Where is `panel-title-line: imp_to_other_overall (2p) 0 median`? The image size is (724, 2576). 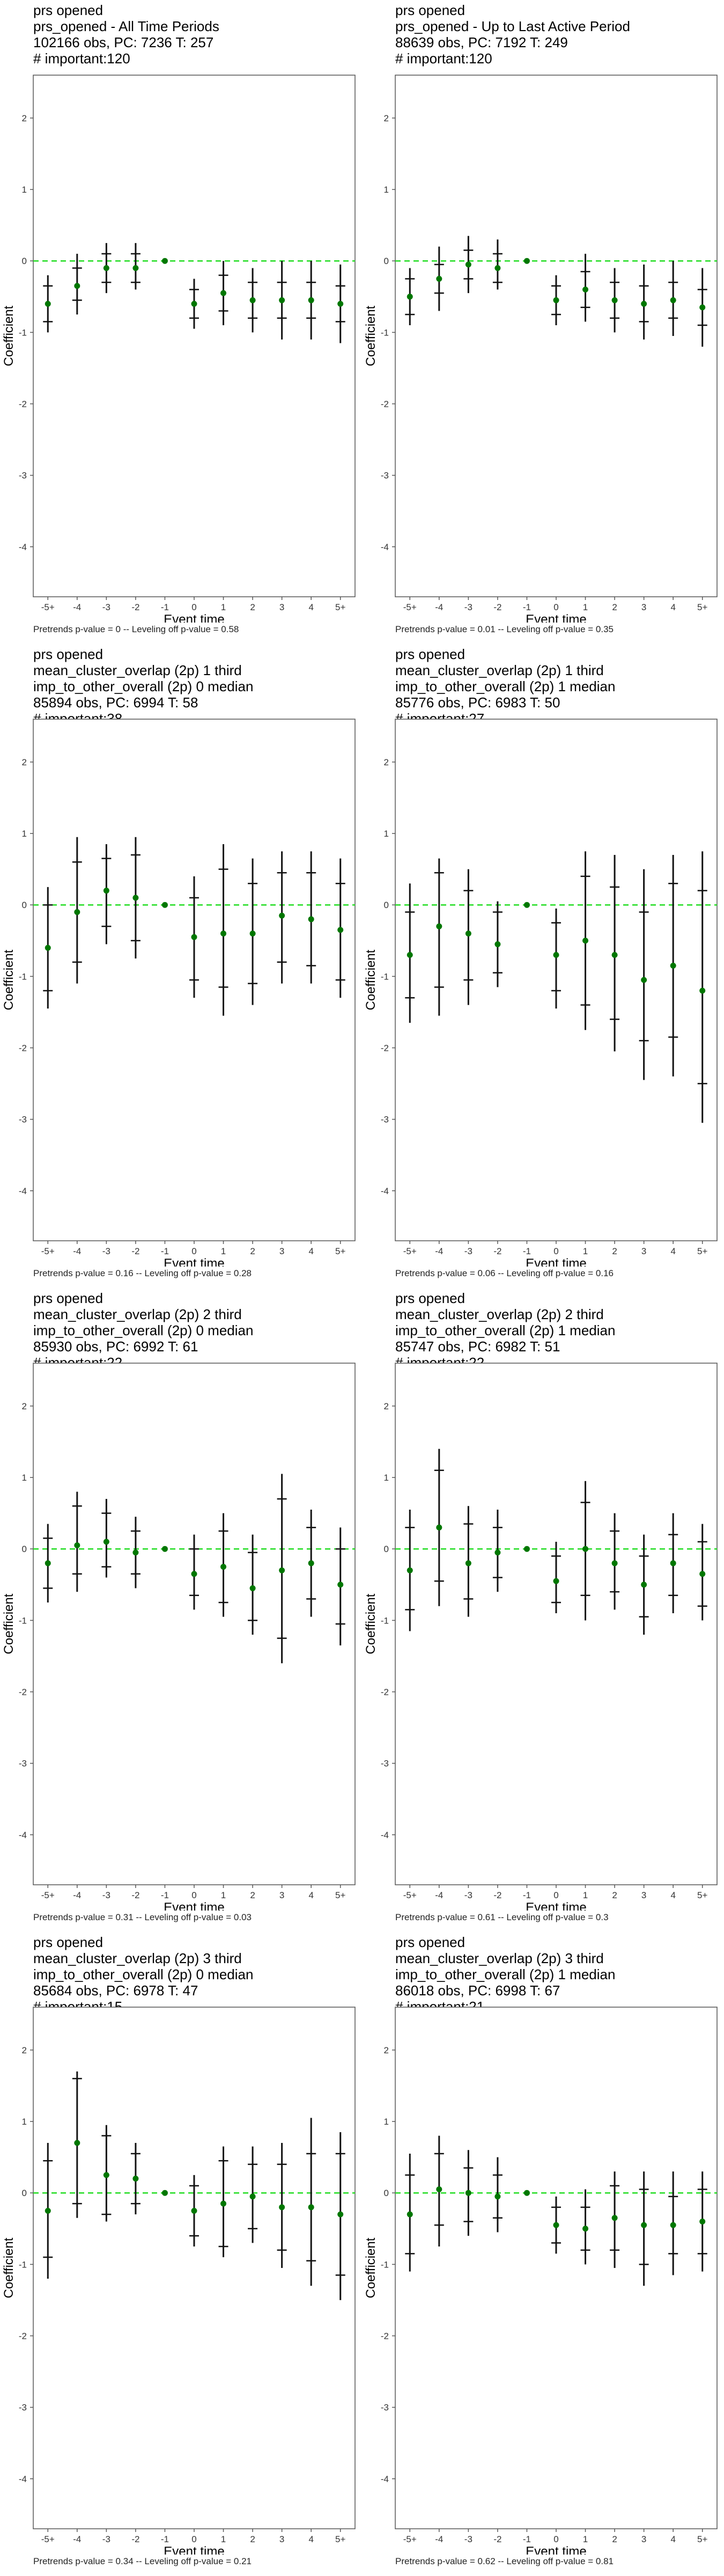
panel-title-line: imp_to_other_overall (2p) 0 median is located at coordinates (143, 686).